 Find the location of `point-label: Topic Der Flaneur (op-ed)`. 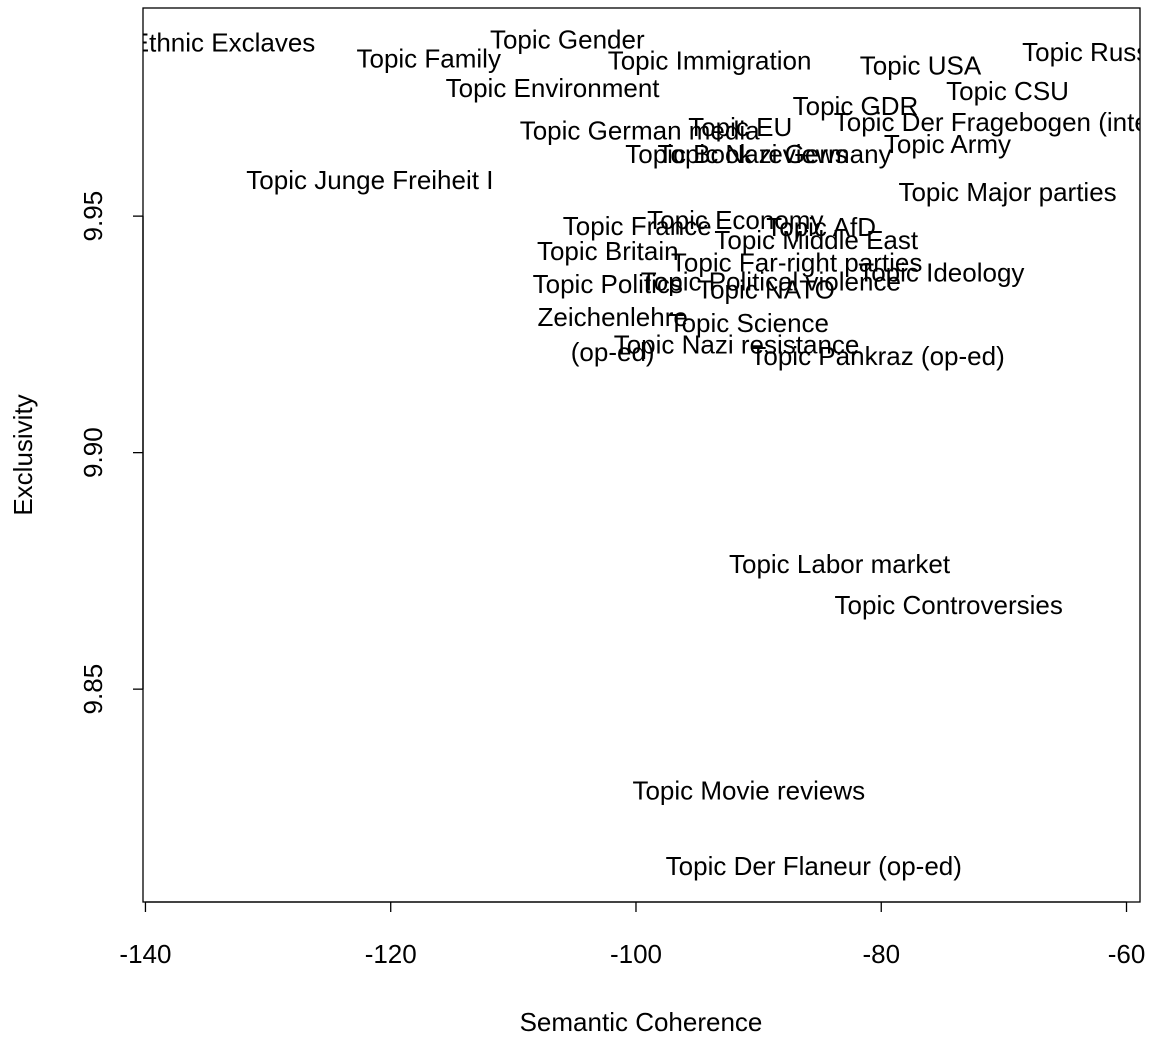

point-label: Topic Der Flaneur (op-ed) is located at coordinates (814, 866).